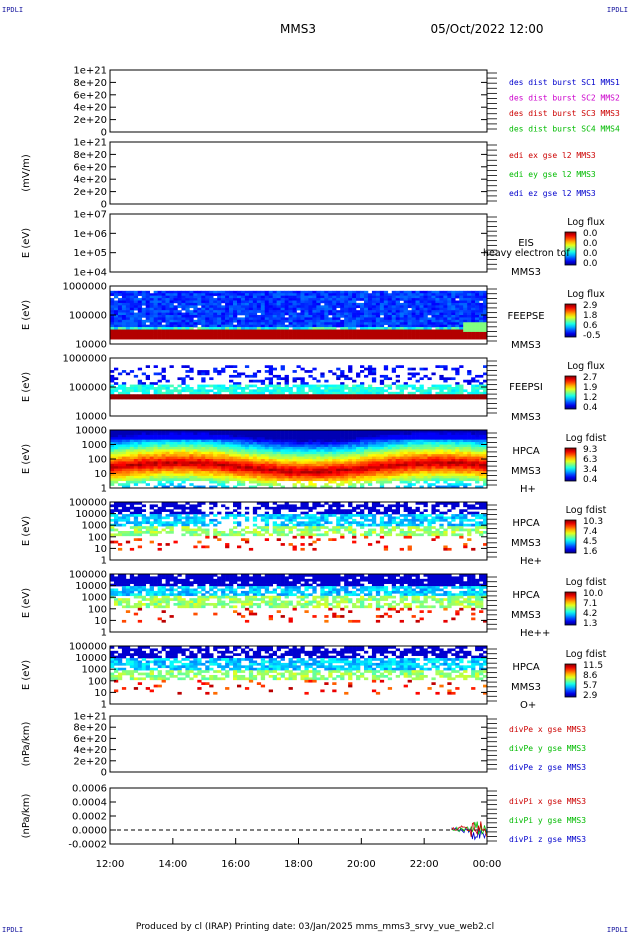 The width and height of the screenshot is (630, 934). What do you see at coordinates (564, 98) in the screenshot?
I see `legend-entry: des dist burst SC2 MMS2` at bounding box center [564, 98].